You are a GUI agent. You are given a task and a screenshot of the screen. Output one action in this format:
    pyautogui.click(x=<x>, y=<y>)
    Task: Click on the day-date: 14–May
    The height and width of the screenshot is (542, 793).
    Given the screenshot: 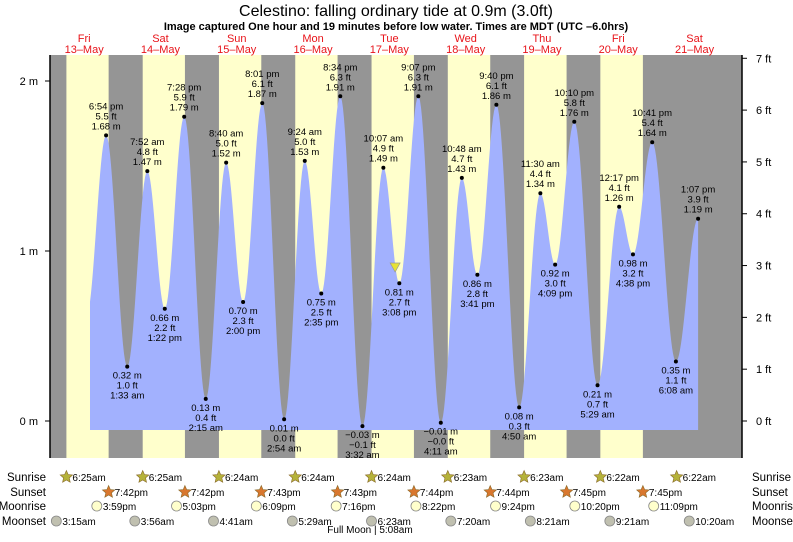 What is the action you would take?
    pyautogui.click(x=161, y=50)
    